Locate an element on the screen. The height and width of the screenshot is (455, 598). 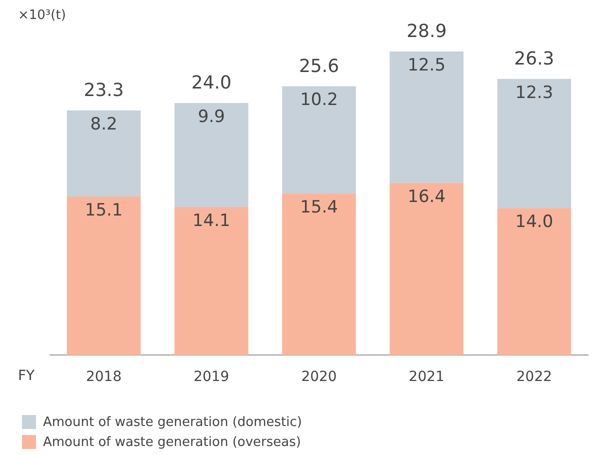
data-label: 12.5 is located at coordinates (427, 65).